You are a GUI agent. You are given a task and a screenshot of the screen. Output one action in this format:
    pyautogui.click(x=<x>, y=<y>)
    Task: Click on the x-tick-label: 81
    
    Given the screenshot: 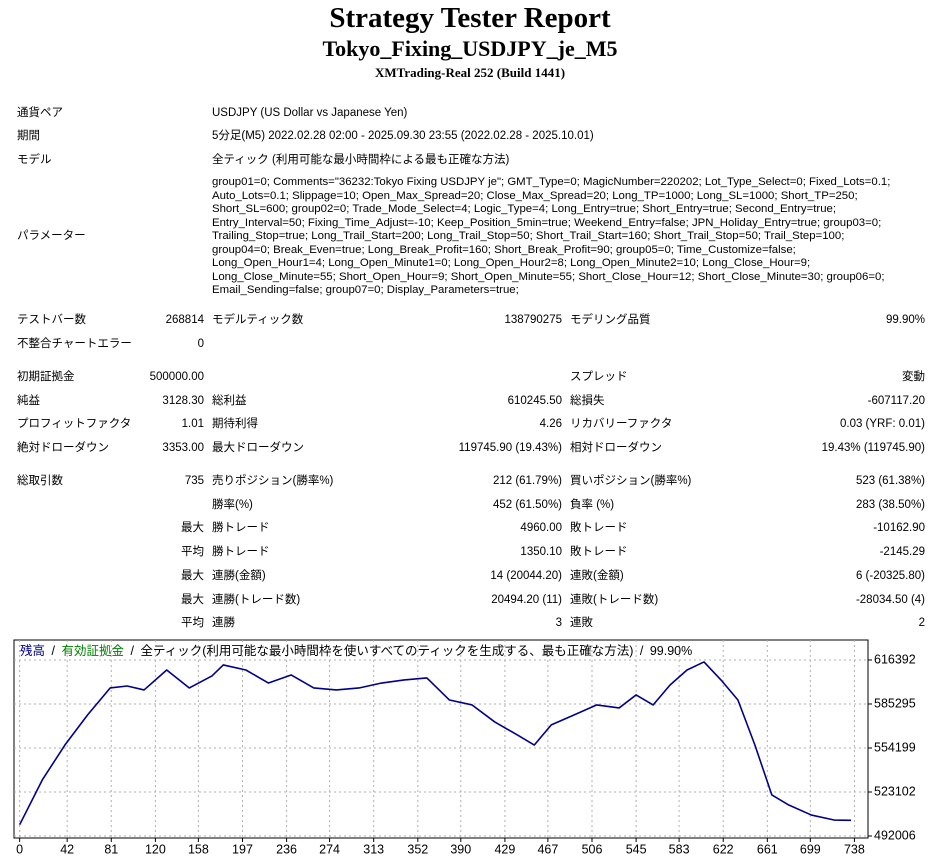 What is the action you would take?
    pyautogui.click(x=111, y=849)
    